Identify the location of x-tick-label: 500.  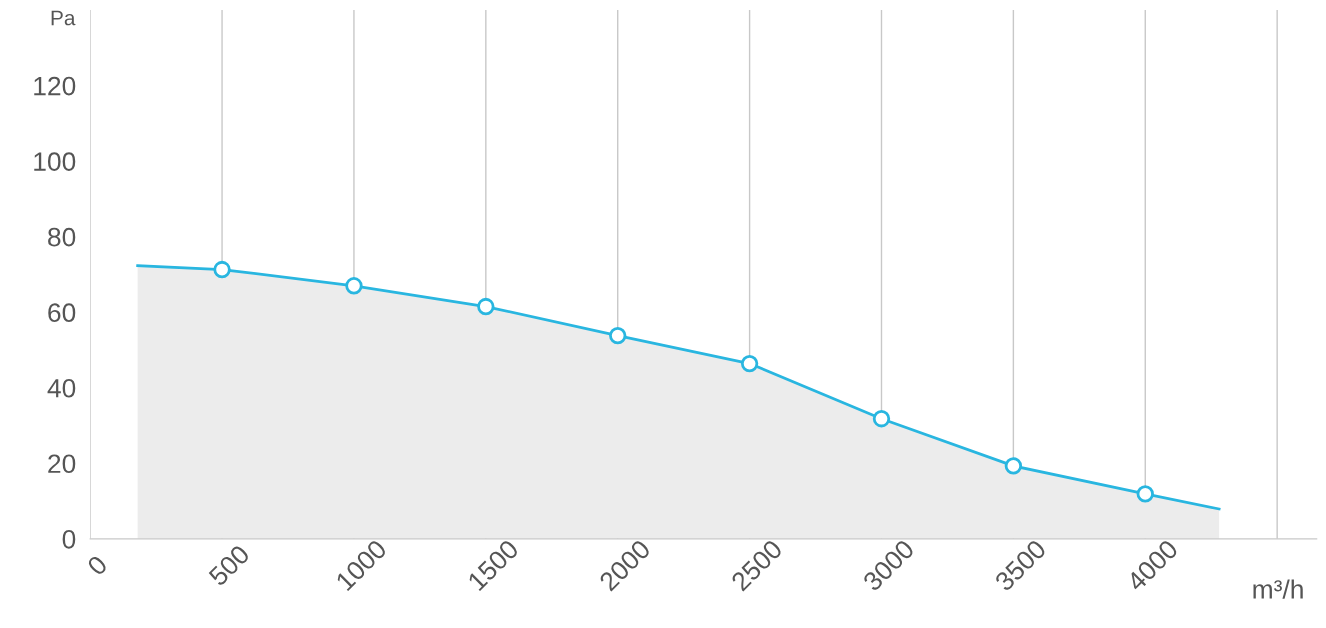
(229, 565).